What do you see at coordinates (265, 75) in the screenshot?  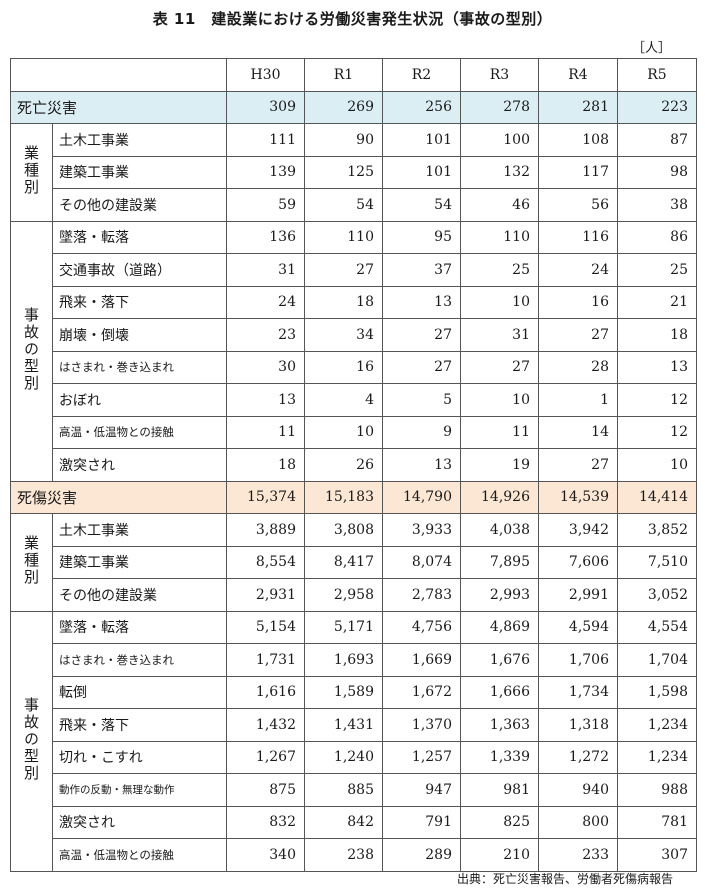 I see `year-header: H30` at bounding box center [265, 75].